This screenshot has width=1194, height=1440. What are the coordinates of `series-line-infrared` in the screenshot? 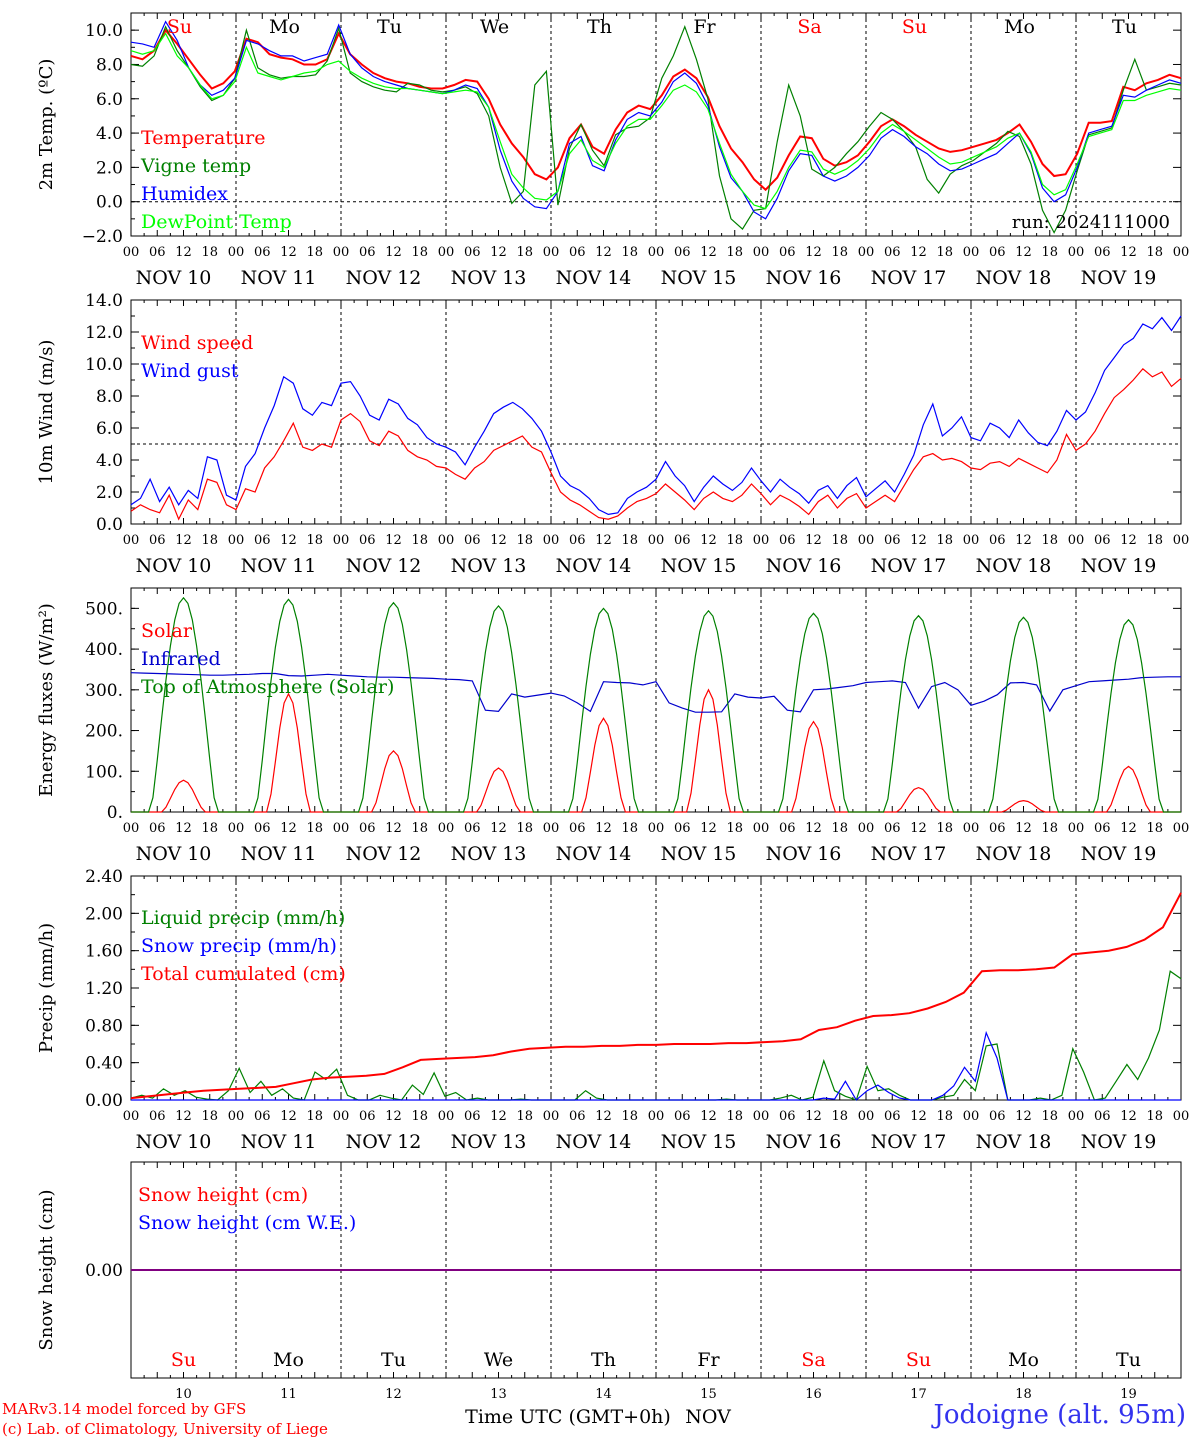 It's located at (655, 692).